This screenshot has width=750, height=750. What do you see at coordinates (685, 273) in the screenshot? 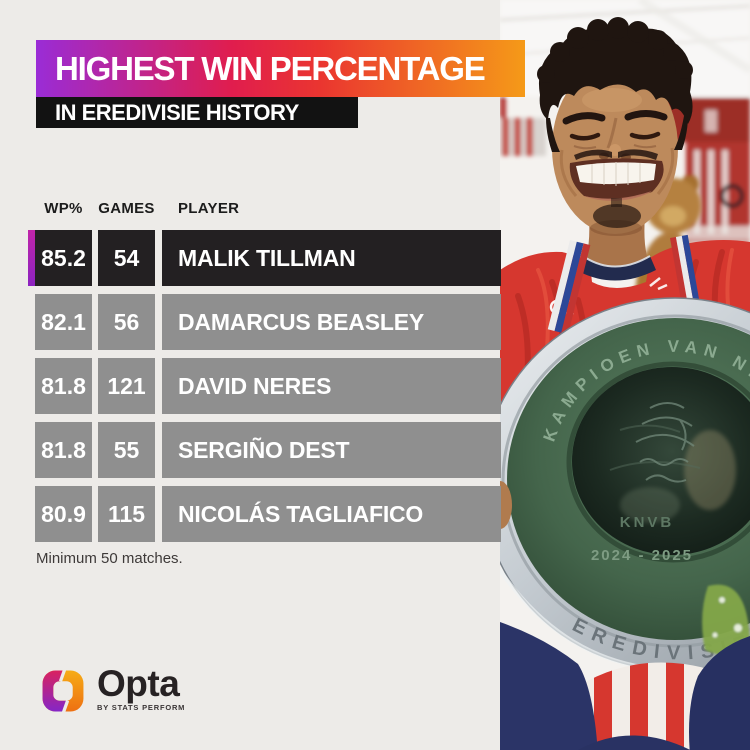
I see `medal-ribbon-right` at bounding box center [685, 273].